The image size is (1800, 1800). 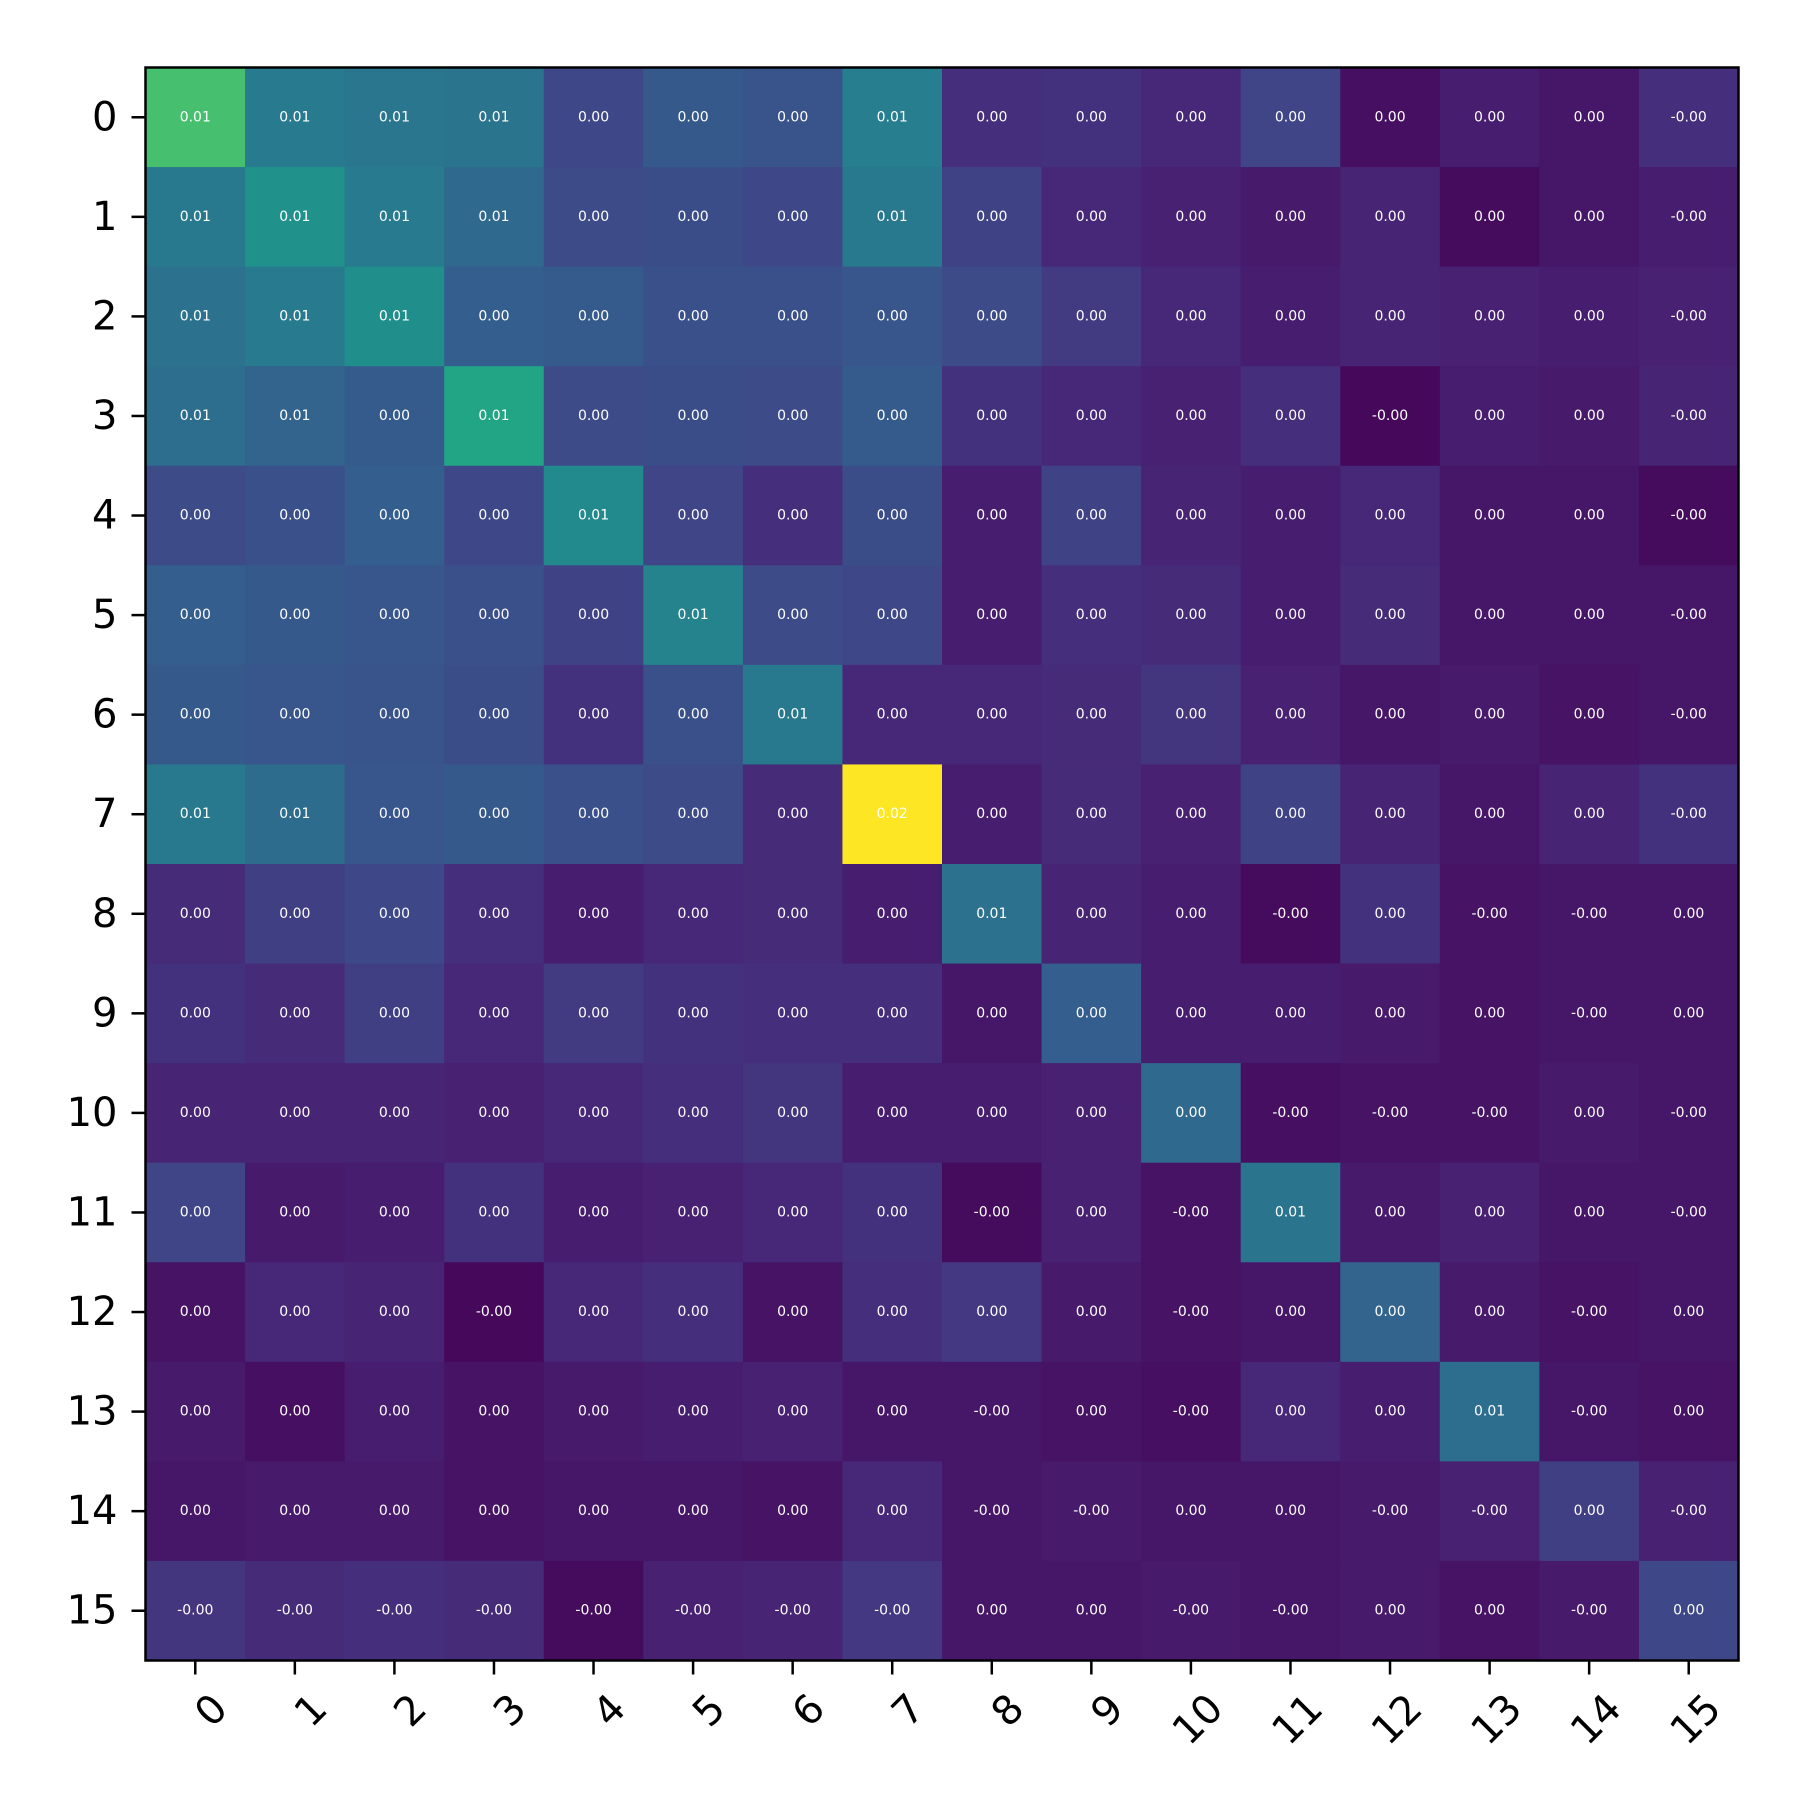 What do you see at coordinates (104, 516) in the screenshot?
I see `y-tick-label: 4` at bounding box center [104, 516].